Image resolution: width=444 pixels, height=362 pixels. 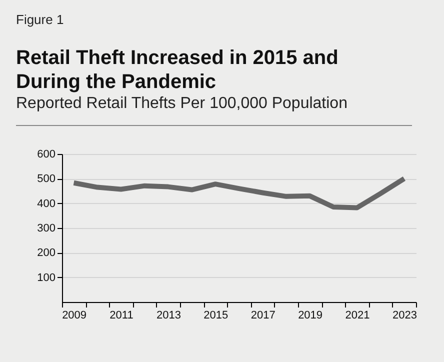 What do you see at coordinates (357, 316) in the screenshot?
I see `x-tick-label: 2021` at bounding box center [357, 316].